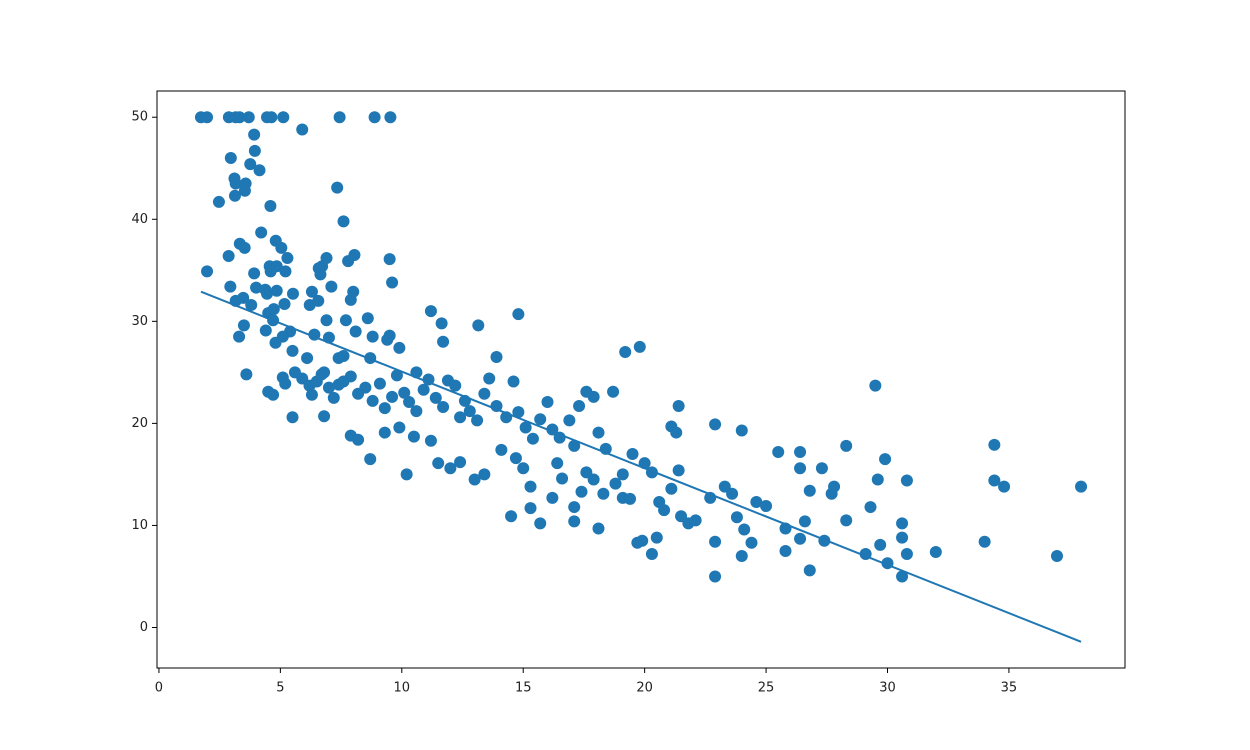  What do you see at coordinates (139, 321) in the screenshot?
I see `y-tick-label: 30` at bounding box center [139, 321].